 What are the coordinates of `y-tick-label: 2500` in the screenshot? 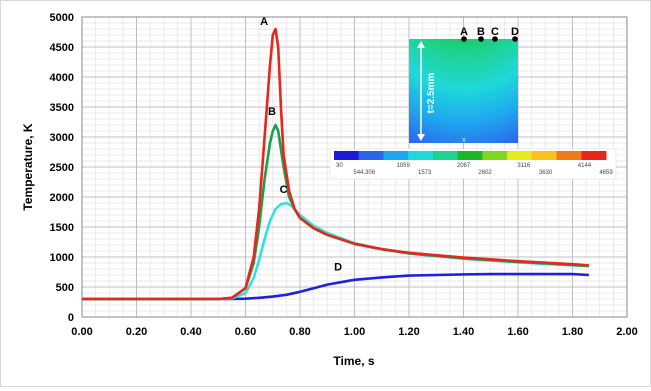 It's located at (62, 168).